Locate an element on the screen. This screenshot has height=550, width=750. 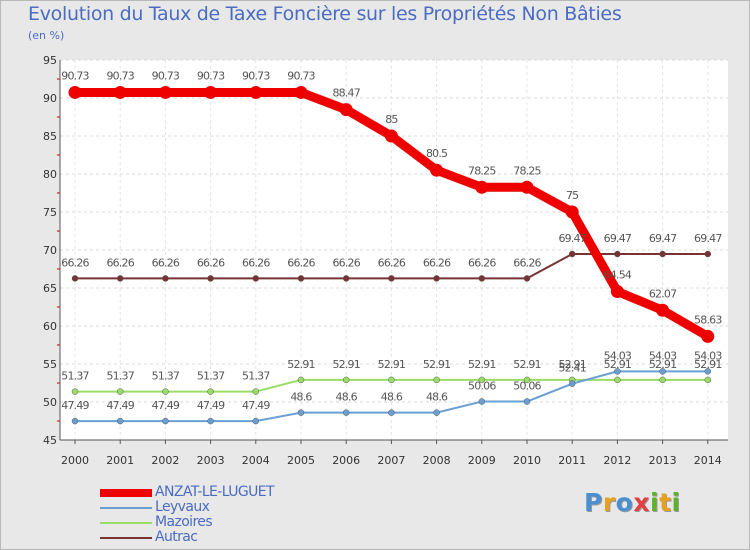
x-tick-label: 2011 is located at coordinates (572, 460).